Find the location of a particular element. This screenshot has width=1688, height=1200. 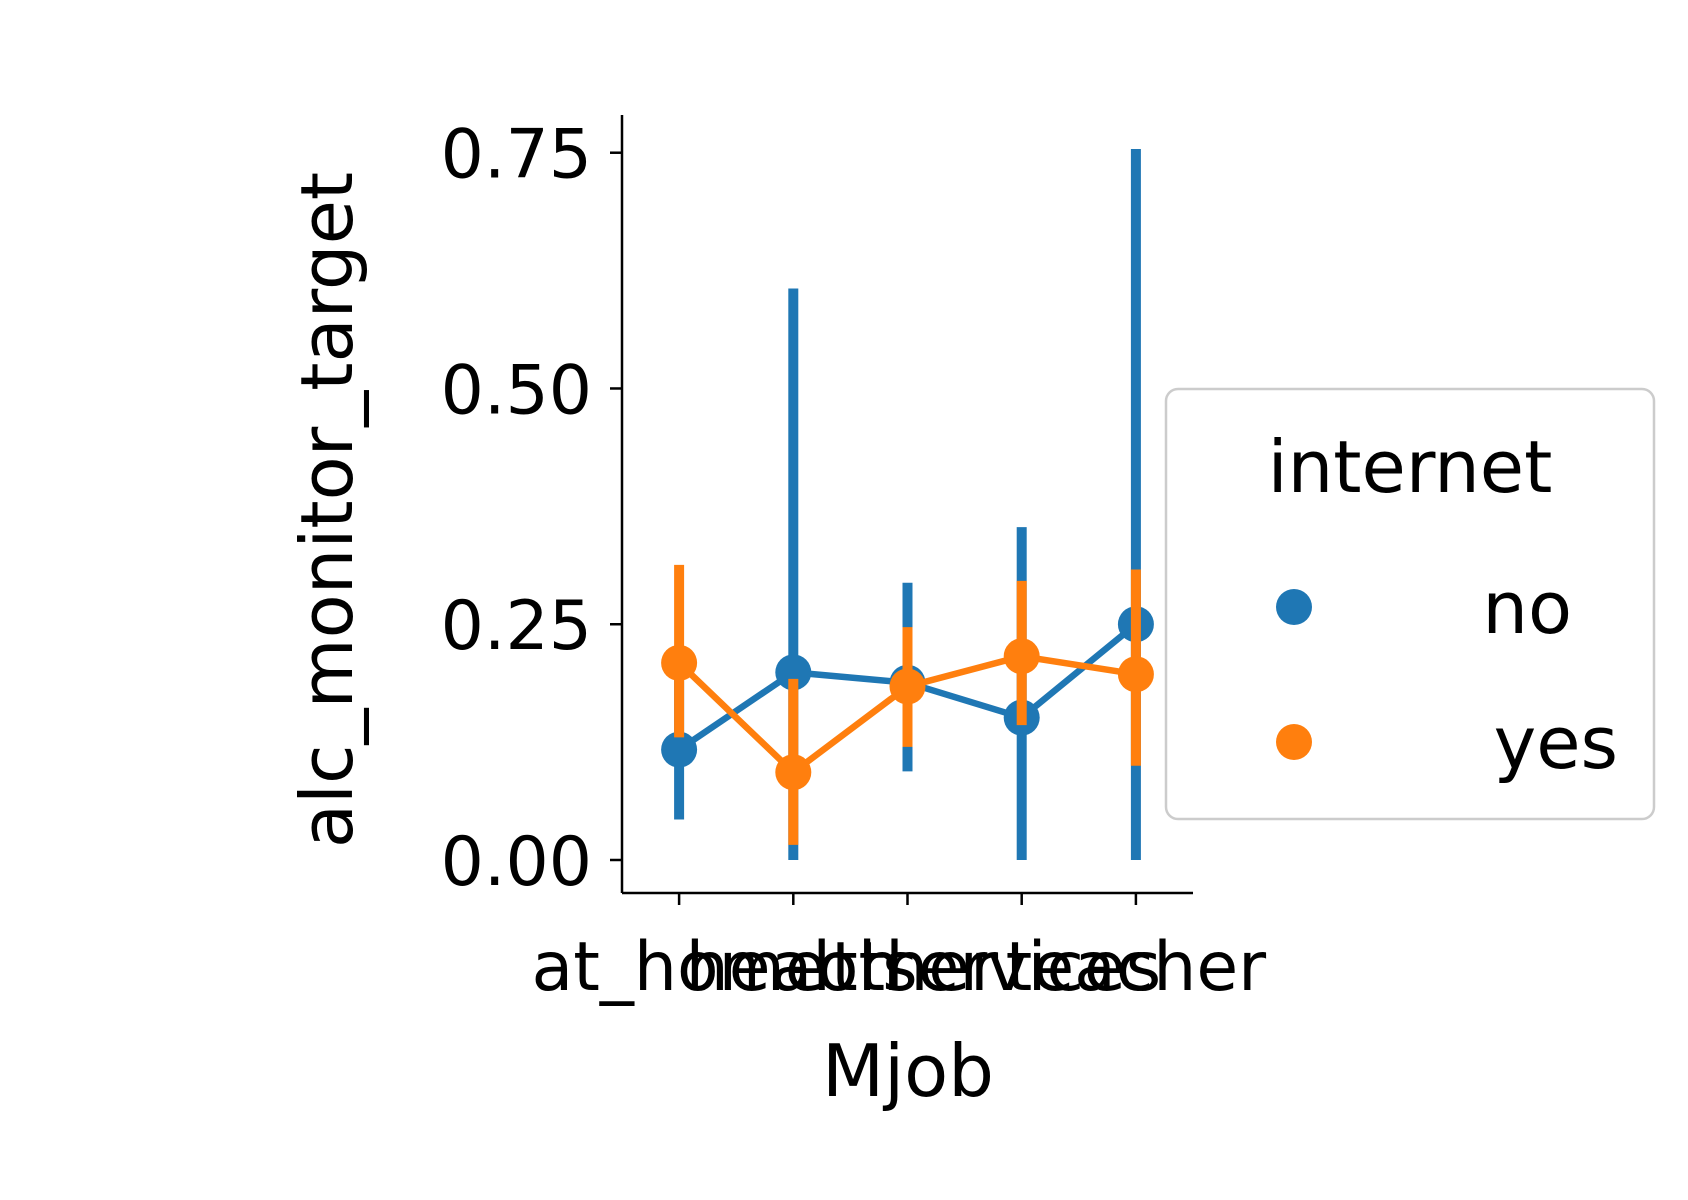

legend-marker-yes is located at coordinates (1294, 742).